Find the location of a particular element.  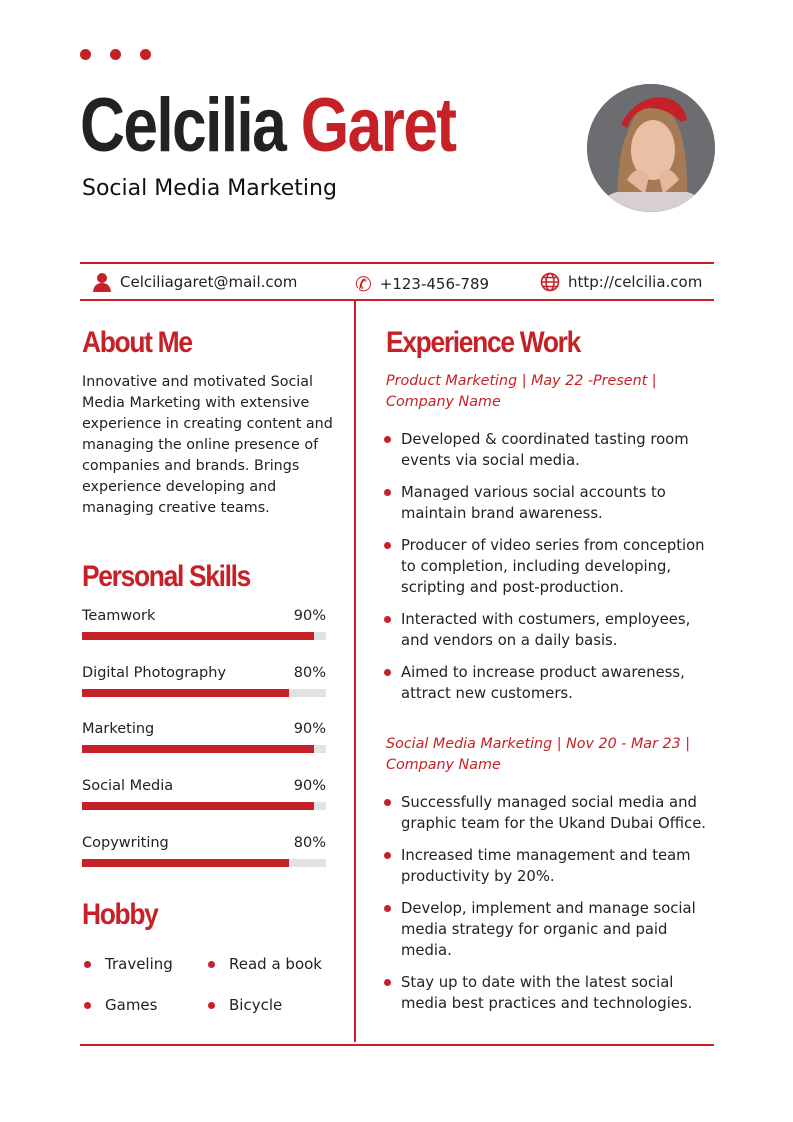

skill-item: Digital Photography 80% is located at coordinates (204, 681).